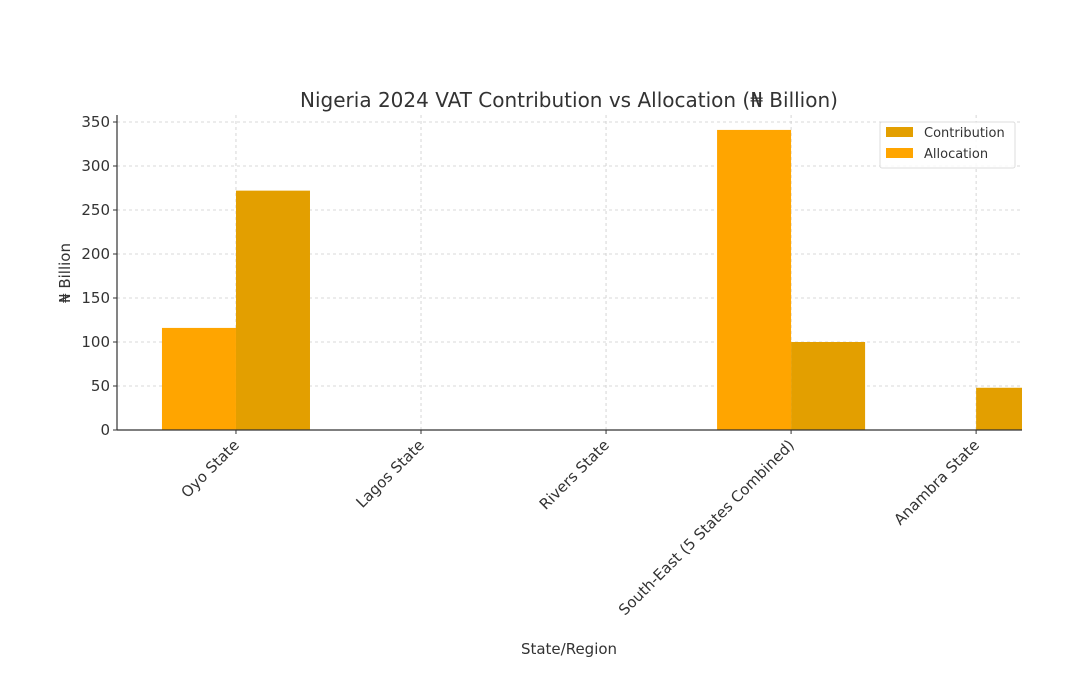 The height and width of the screenshot is (685, 1080). I want to click on y-axis-label: ₦ Billion, so click(65, 273).